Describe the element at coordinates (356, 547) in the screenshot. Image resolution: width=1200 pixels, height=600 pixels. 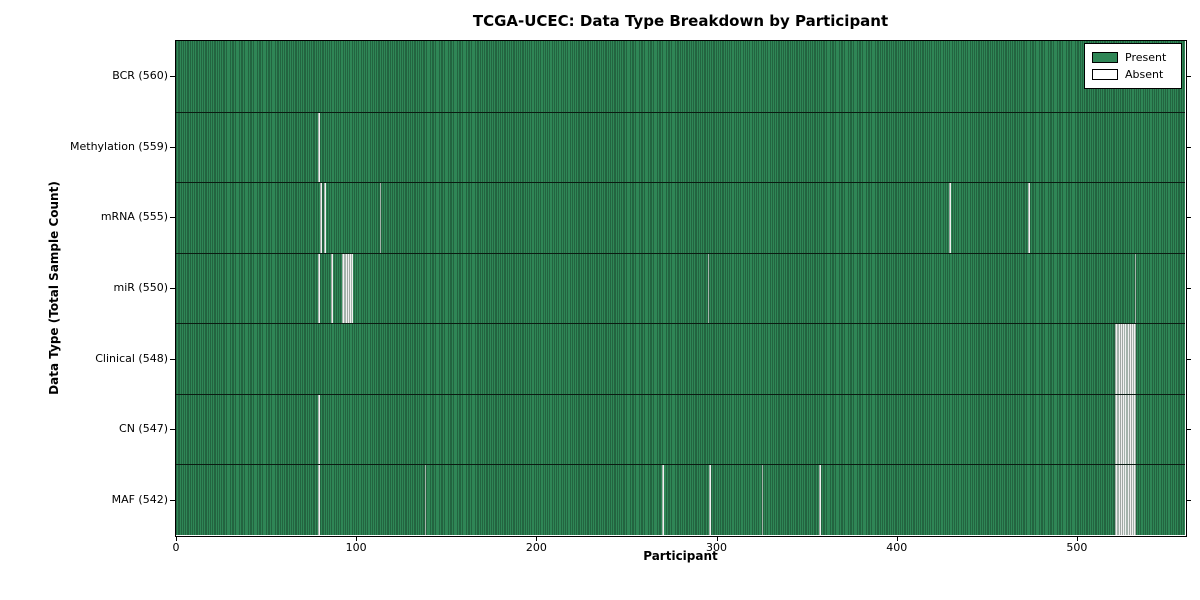
I see `x-tick-label: 100` at that location.